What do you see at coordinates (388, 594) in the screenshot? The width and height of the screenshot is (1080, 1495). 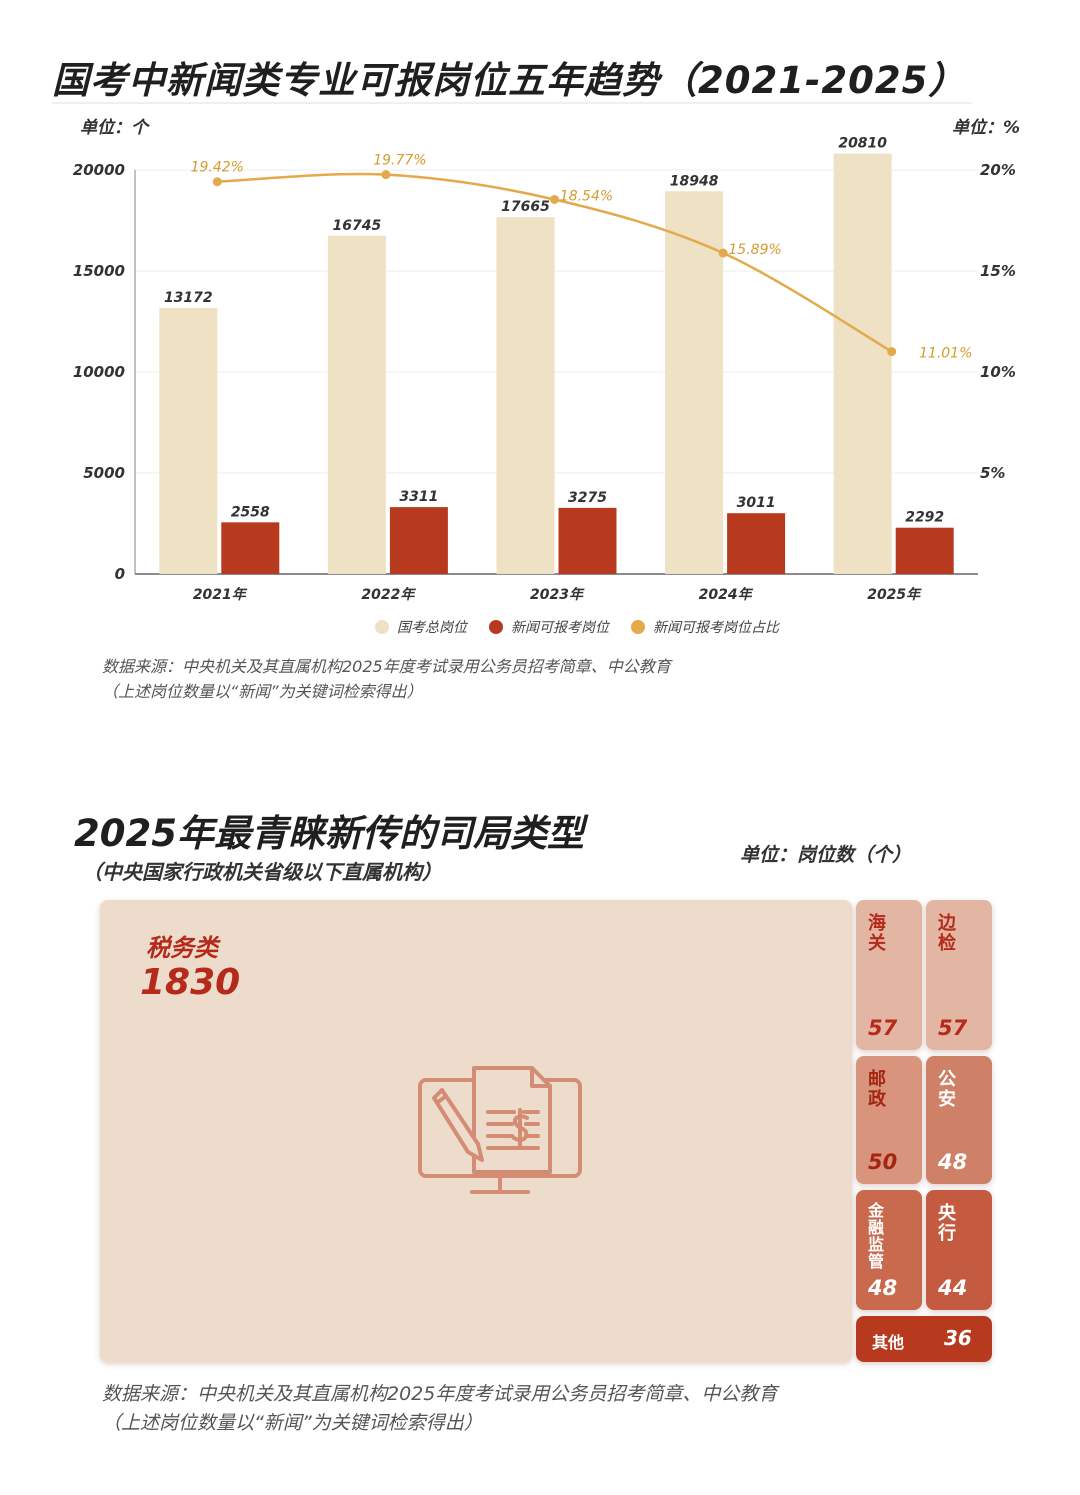 I see `x-tick-label: 2022年` at bounding box center [388, 594].